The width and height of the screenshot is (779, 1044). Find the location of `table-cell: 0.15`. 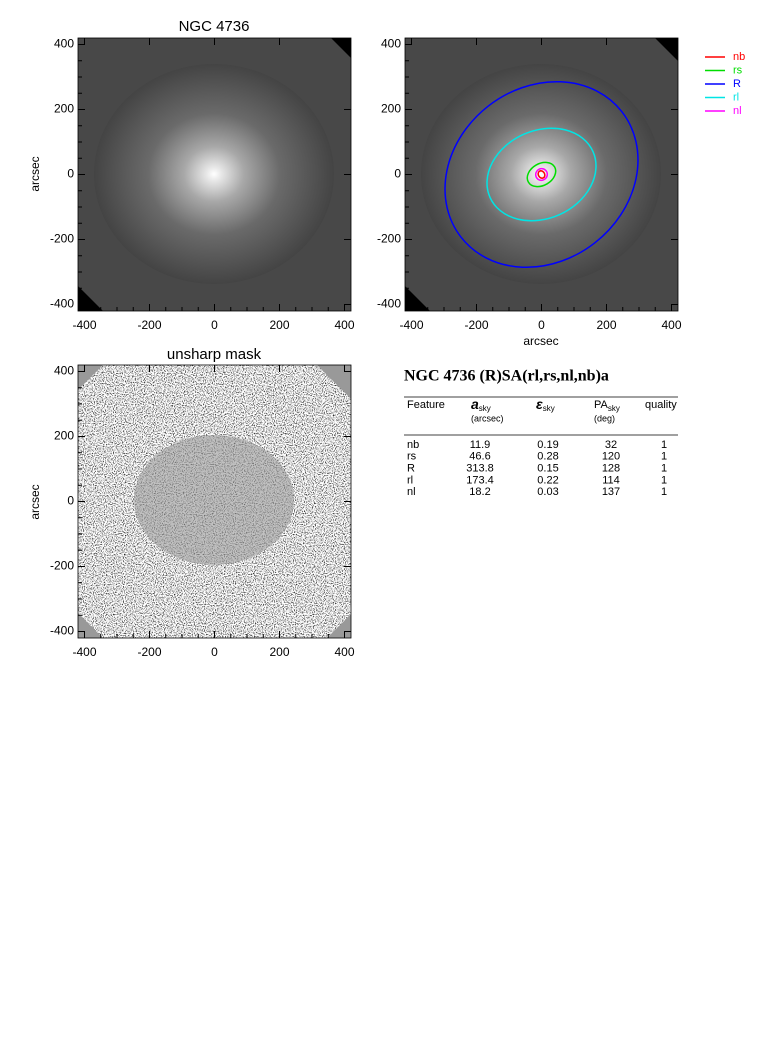

table-cell: 0.15 is located at coordinates (547, 469).